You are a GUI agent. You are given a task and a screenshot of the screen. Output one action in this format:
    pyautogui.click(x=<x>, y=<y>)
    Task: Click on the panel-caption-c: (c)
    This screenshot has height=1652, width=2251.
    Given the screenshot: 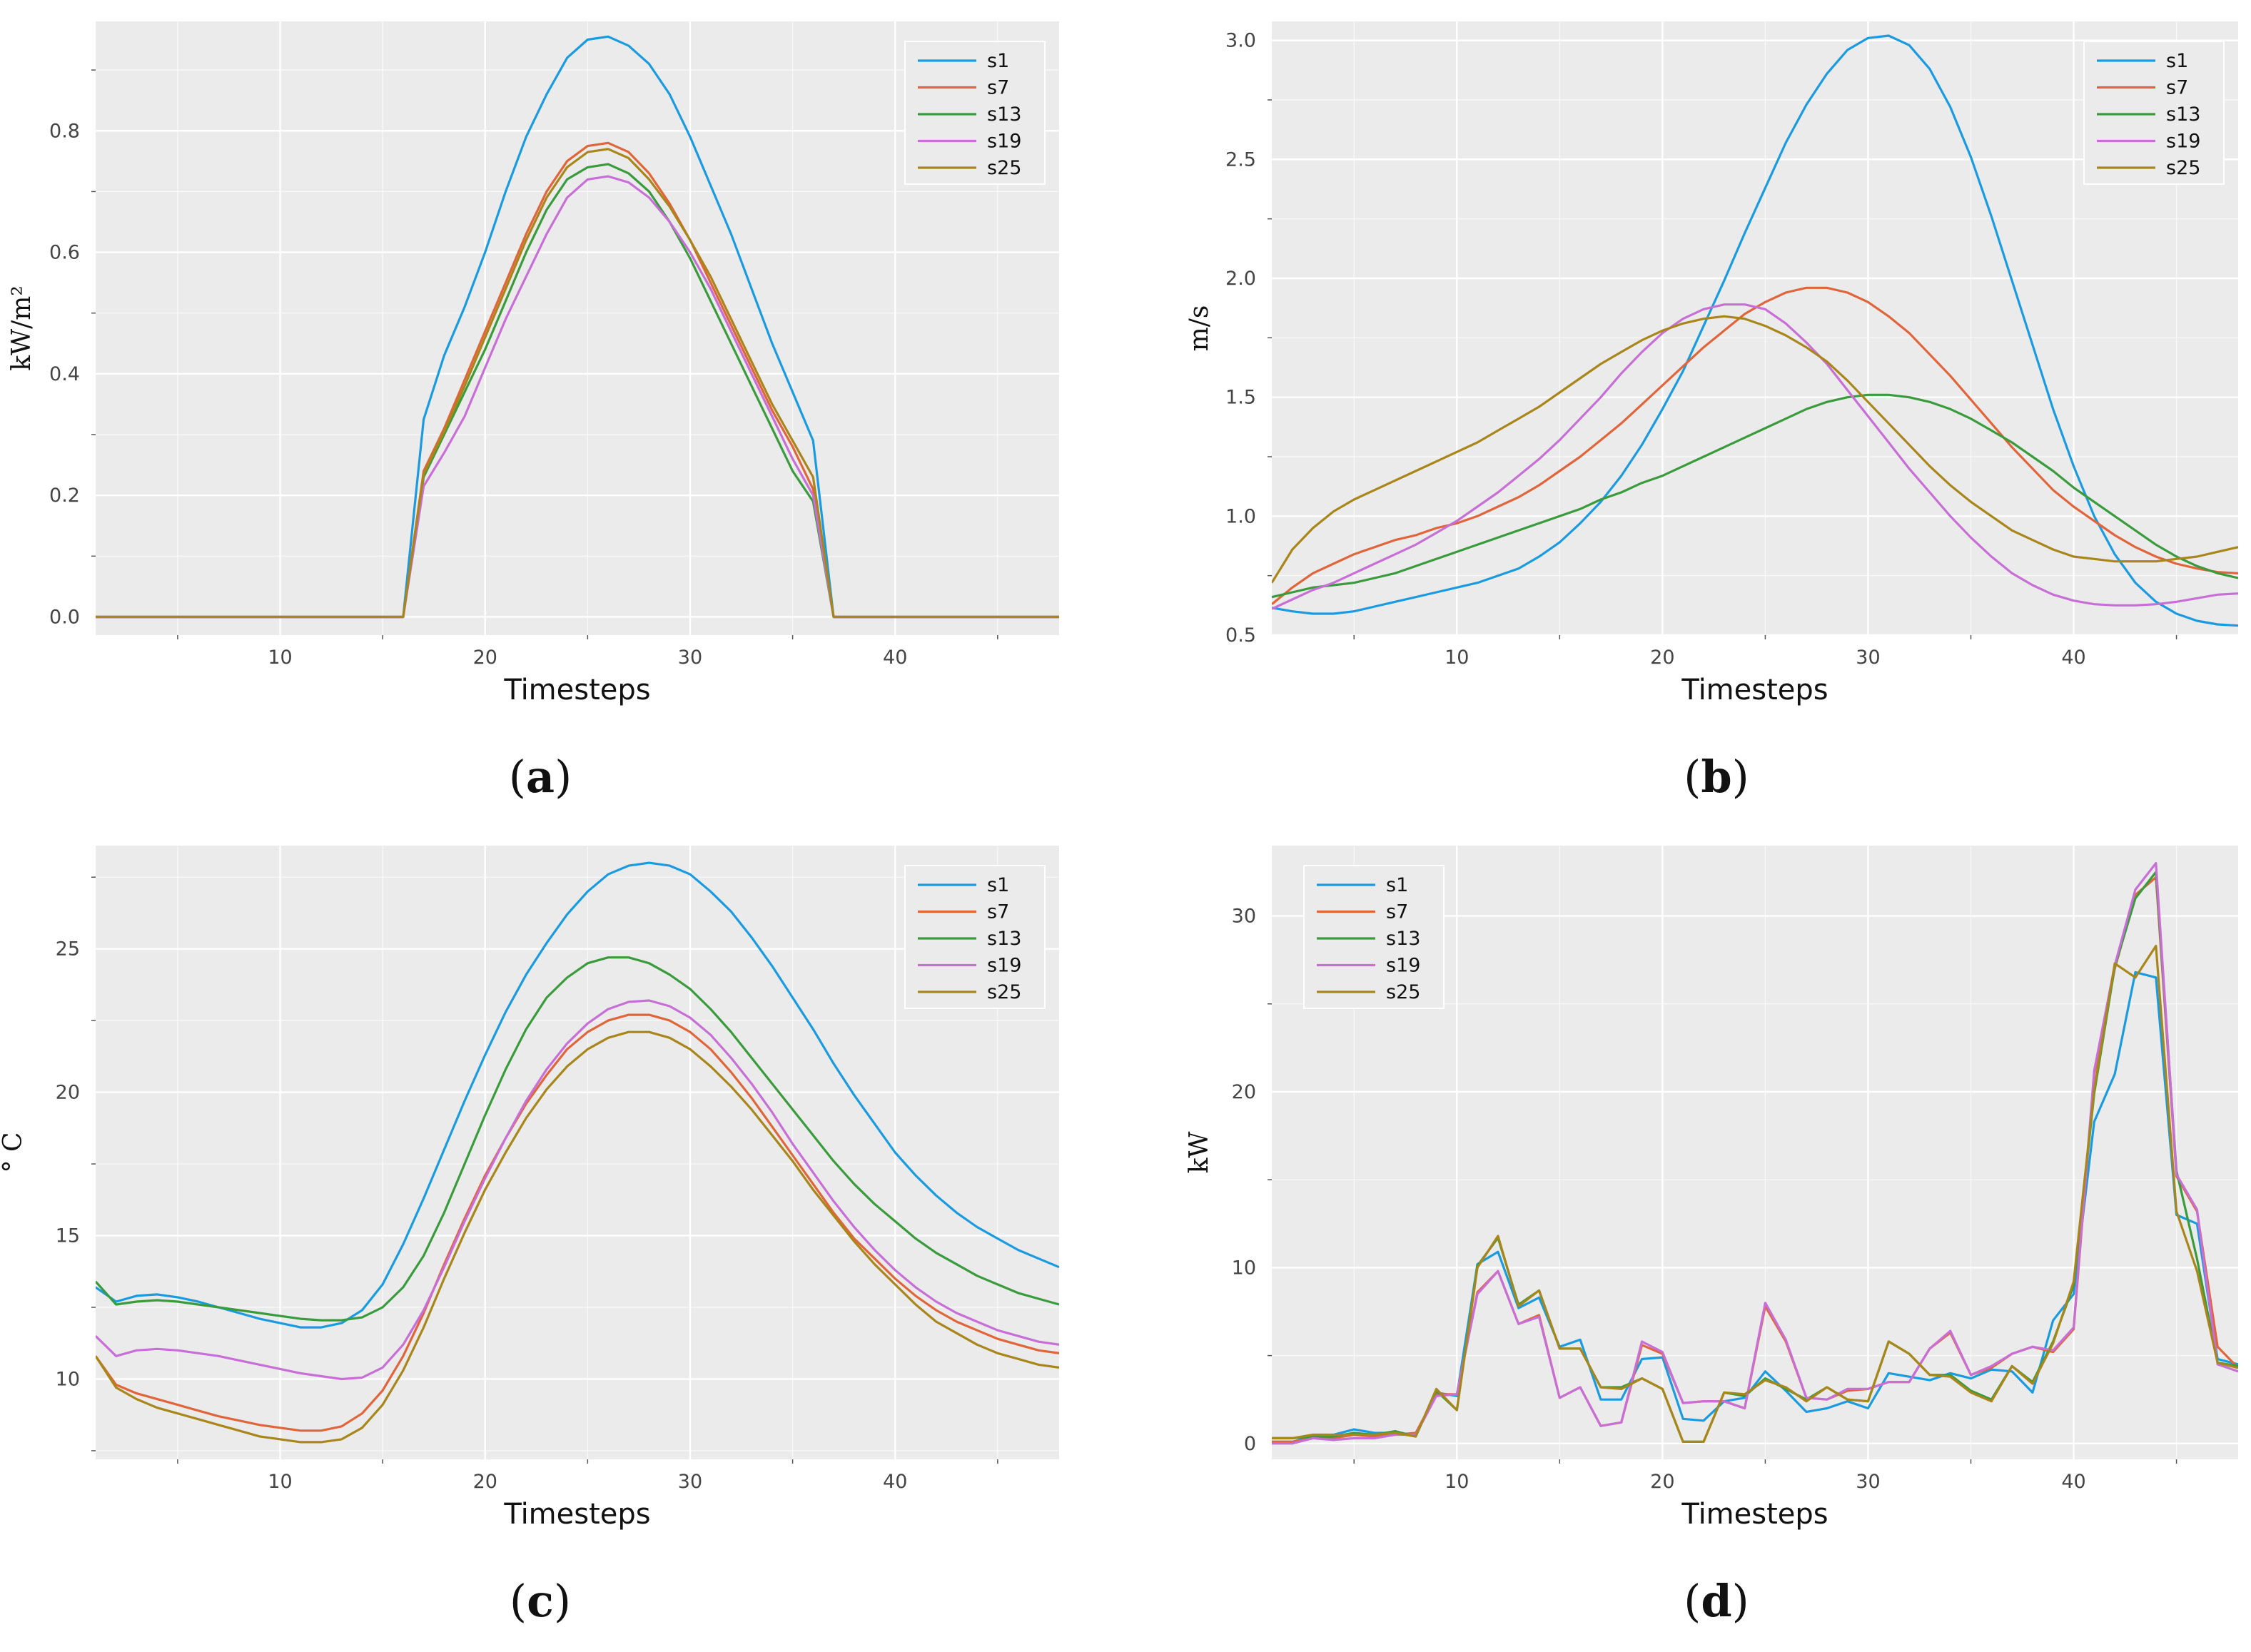 What is the action you would take?
    pyautogui.click(x=540, y=1601)
    